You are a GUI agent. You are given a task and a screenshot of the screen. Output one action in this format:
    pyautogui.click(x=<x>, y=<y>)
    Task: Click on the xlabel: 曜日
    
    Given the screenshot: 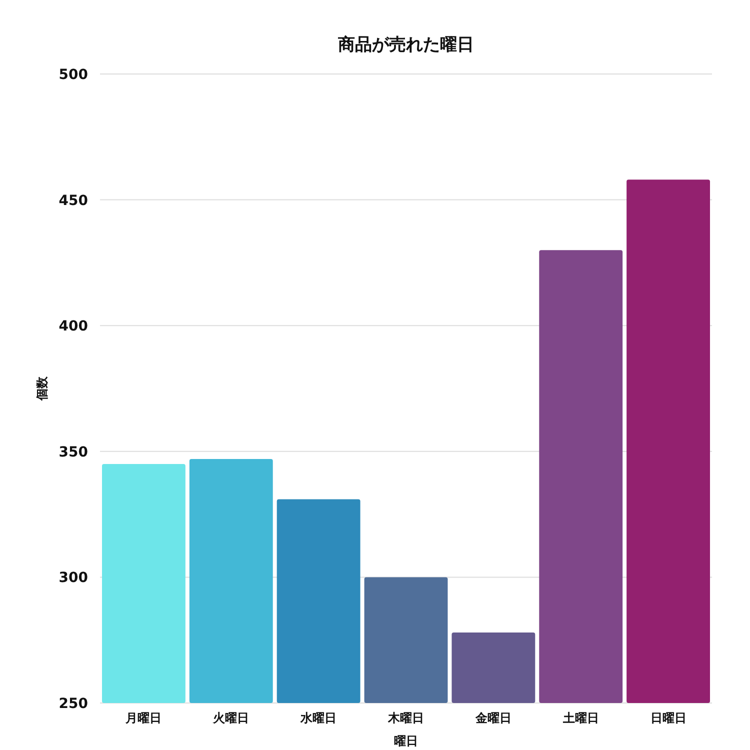 What is the action you would take?
    pyautogui.click(x=406, y=741)
    